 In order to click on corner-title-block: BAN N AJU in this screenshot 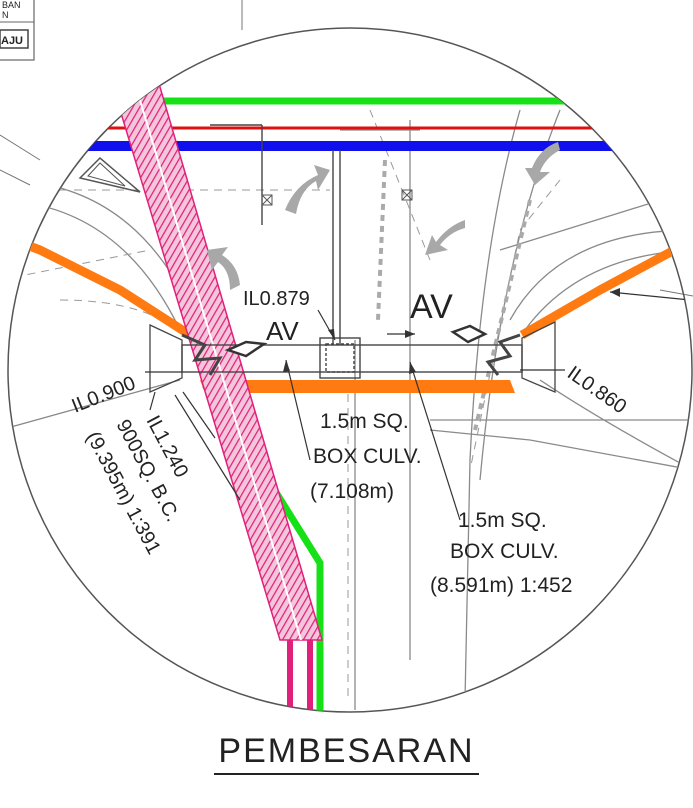, I will do `click(17, 30)`.